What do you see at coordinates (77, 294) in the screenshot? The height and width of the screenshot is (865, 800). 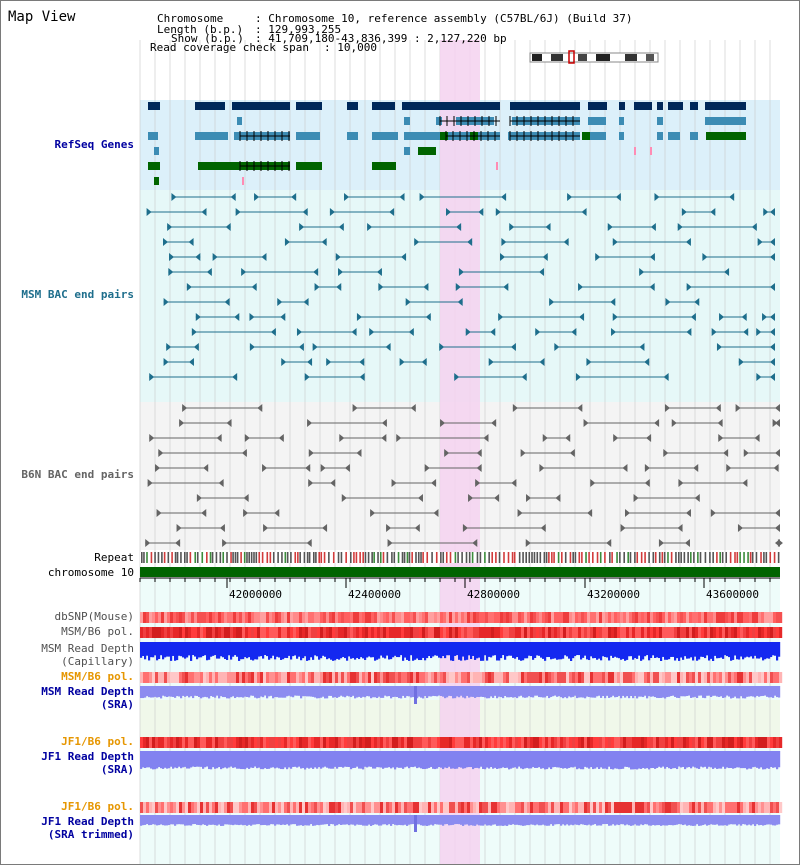 I see `track-label-msm-bac: MSM BAC end pairs` at bounding box center [77, 294].